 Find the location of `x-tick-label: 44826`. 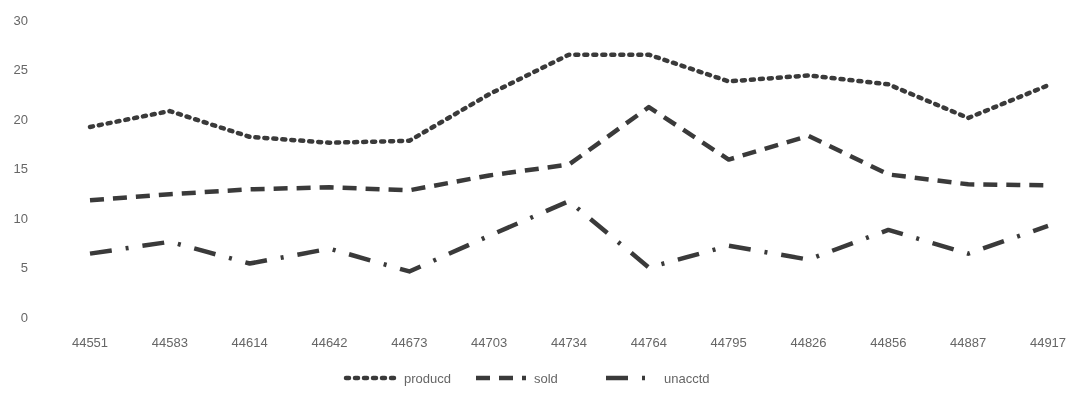

x-tick-label: 44826 is located at coordinates (808, 342).